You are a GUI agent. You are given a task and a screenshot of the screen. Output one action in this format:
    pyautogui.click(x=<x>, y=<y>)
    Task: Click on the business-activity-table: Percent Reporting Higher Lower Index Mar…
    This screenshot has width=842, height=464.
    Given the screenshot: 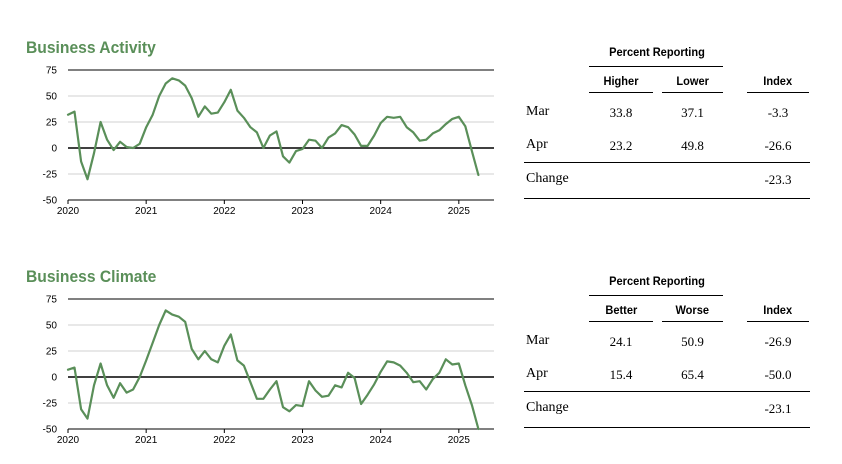 What is the action you would take?
    pyautogui.click(x=667, y=122)
    